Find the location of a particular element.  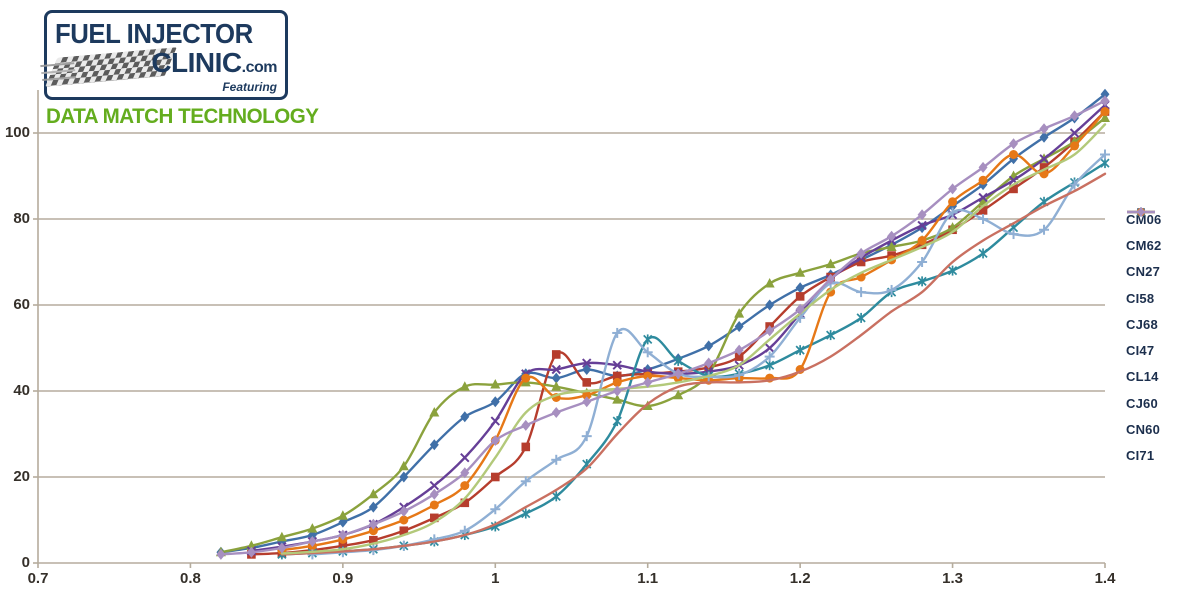

y-tick-label: 0 is located at coordinates (25, 562).